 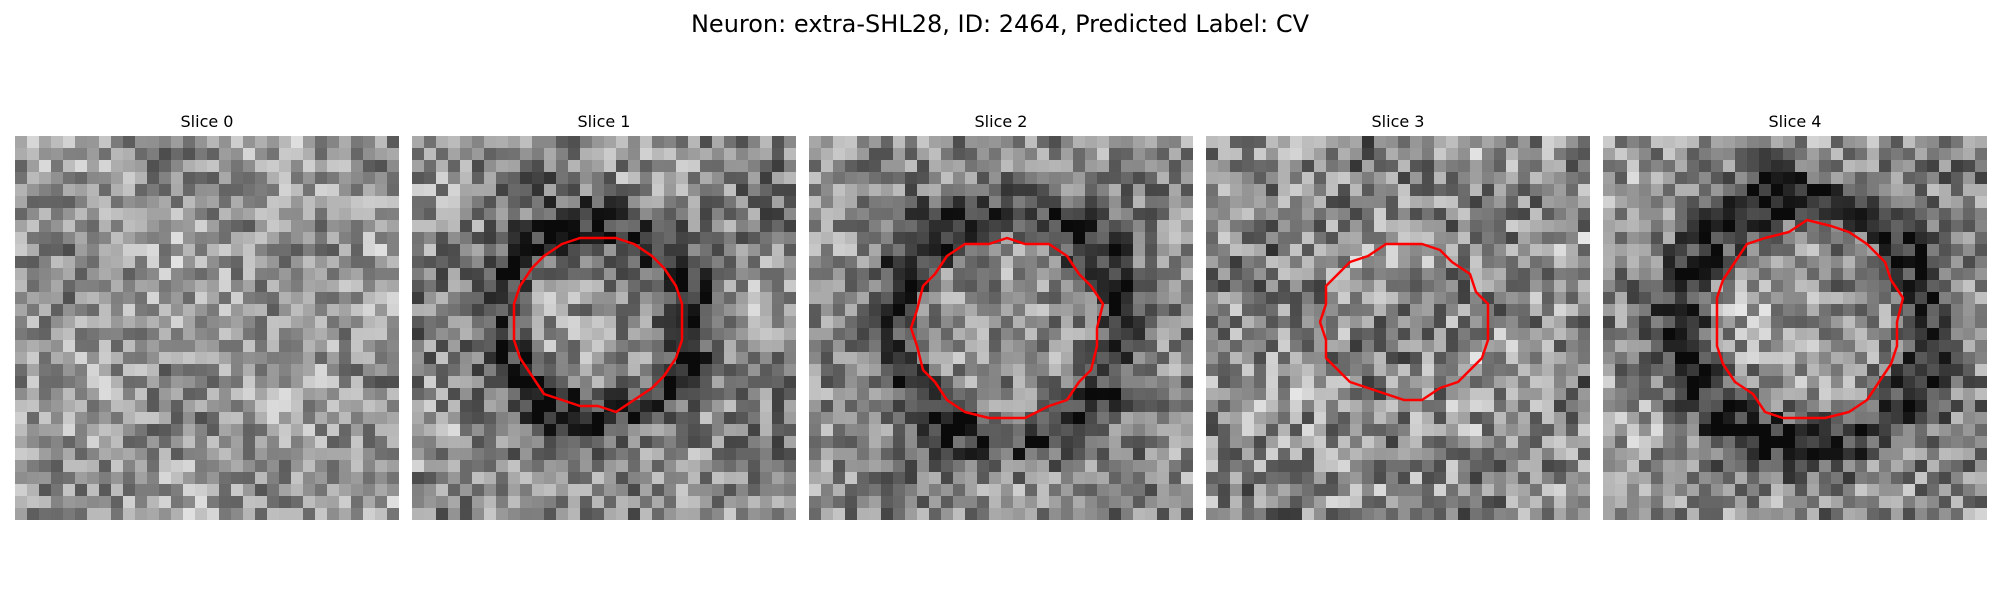 I want to click on slice-title-1: Slice 1, so click(x=604, y=121).